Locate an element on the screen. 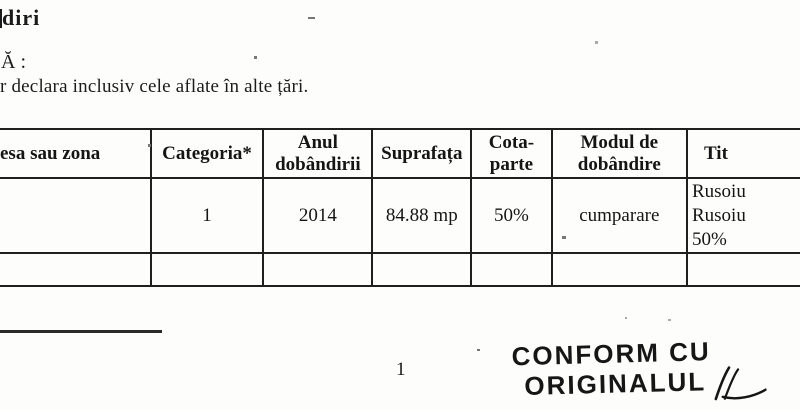 This screenshot has width=800, height=410. cell-anul-dobandirii: 2014 is located at coordinates (318, 215).